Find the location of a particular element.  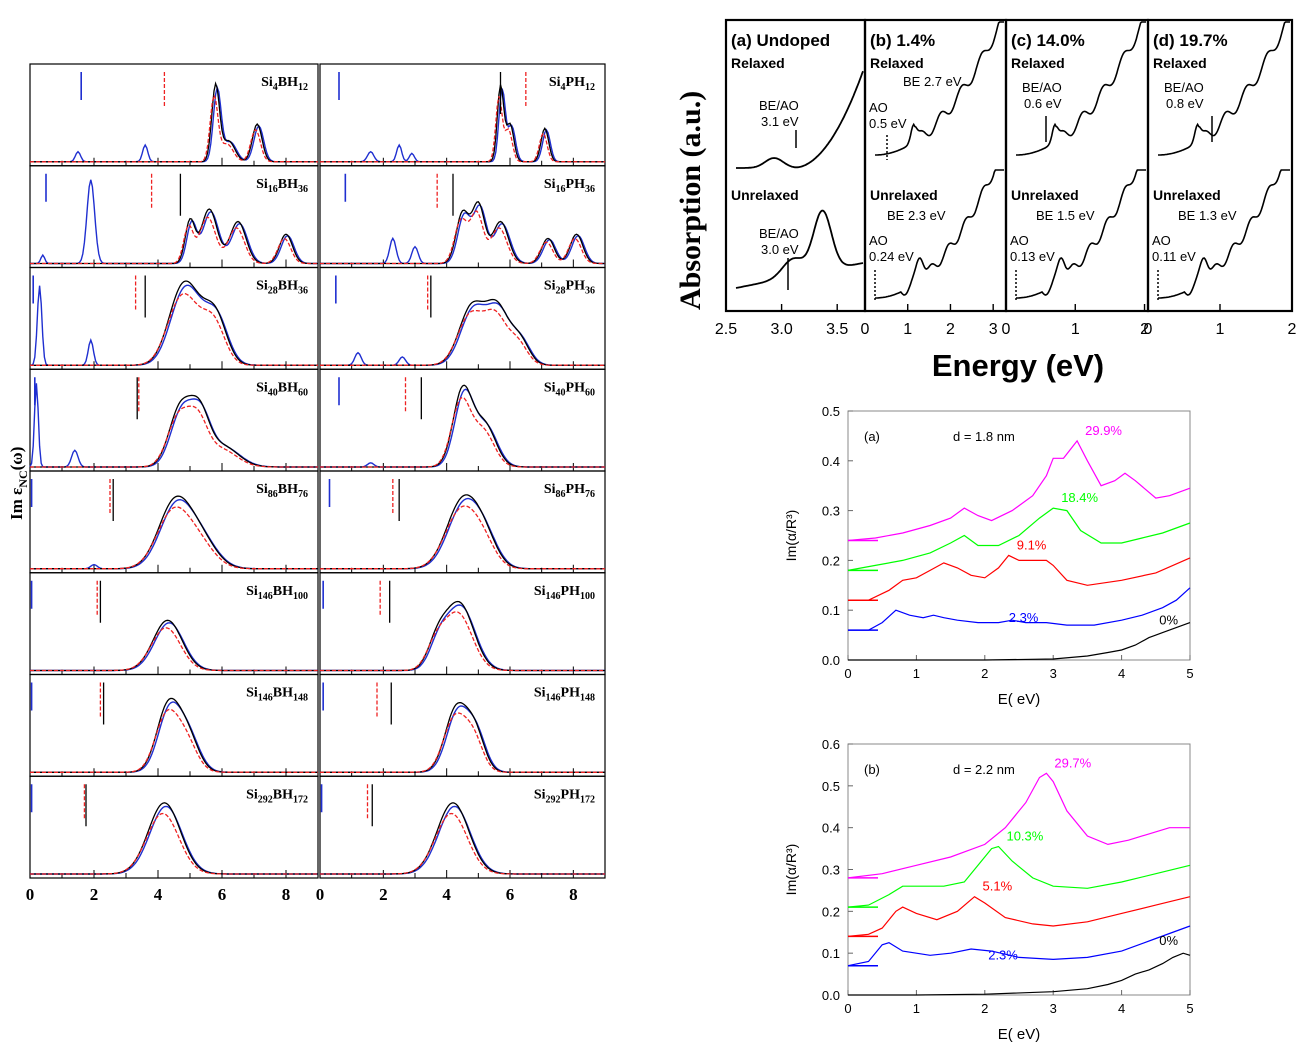

abs-tick-label: 0 is located at coordinates (1148, 329).